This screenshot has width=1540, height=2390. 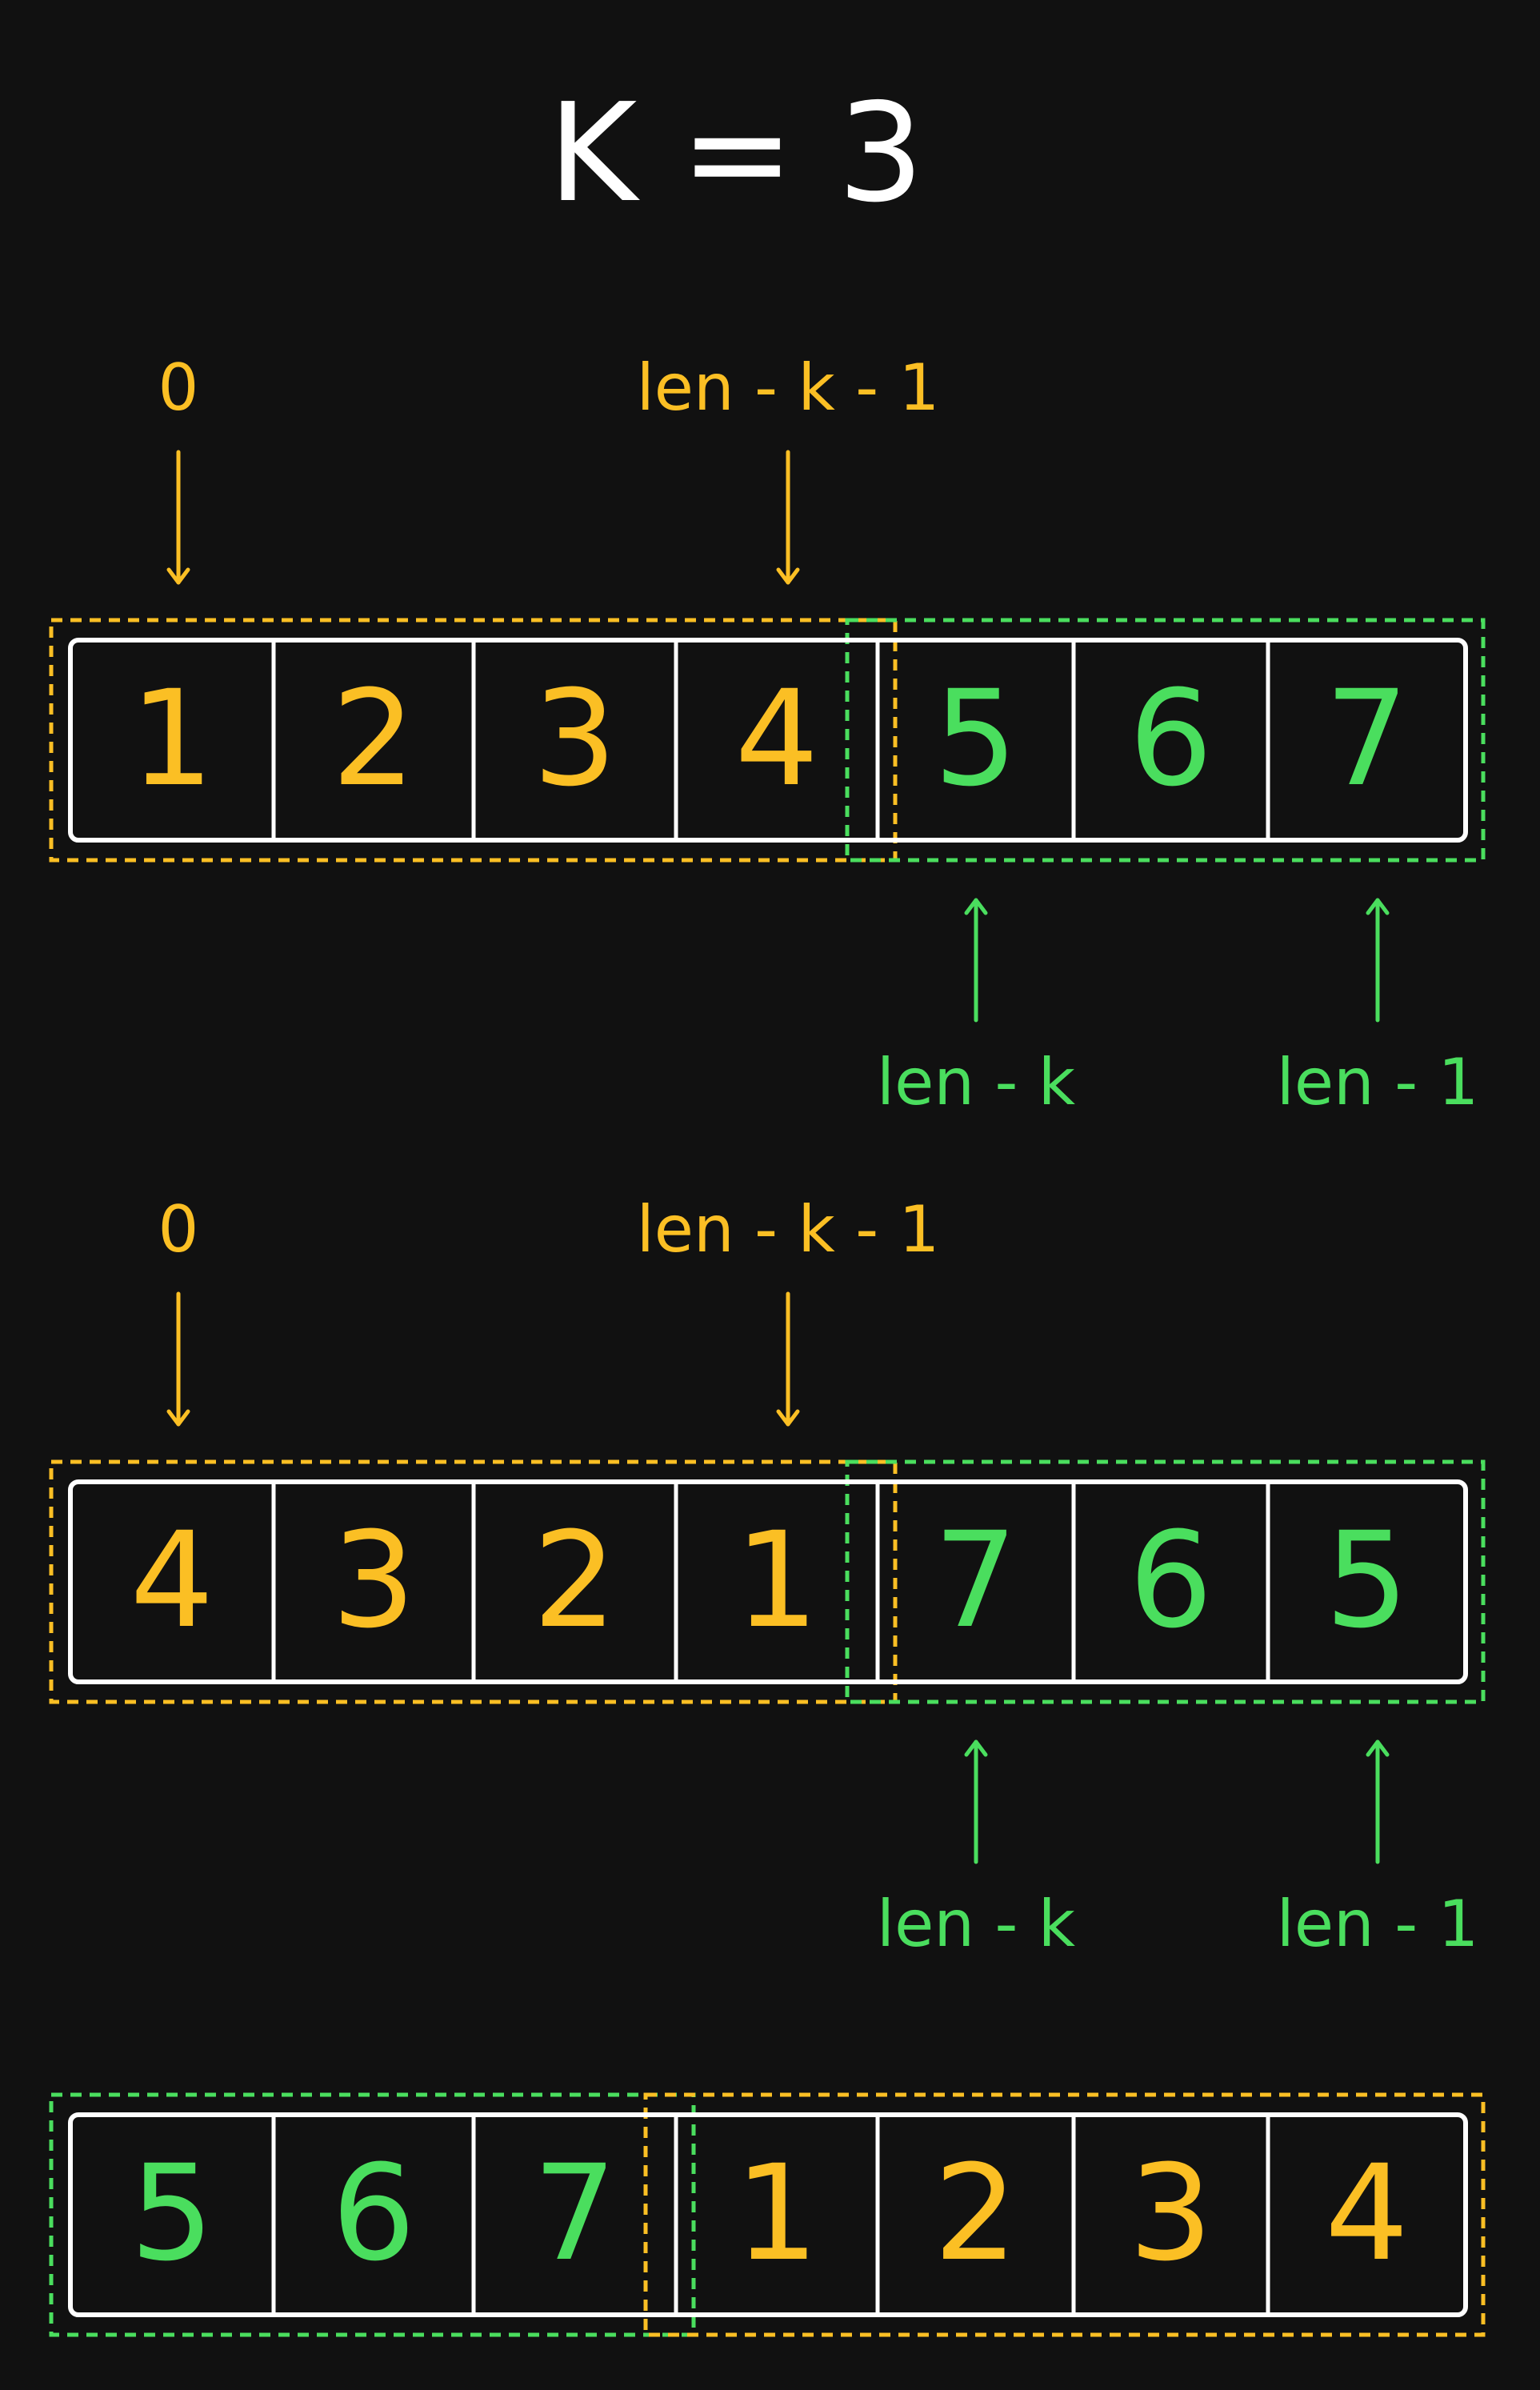 I want to click on diagram-title: K = 3, so click(x=736, y=153).